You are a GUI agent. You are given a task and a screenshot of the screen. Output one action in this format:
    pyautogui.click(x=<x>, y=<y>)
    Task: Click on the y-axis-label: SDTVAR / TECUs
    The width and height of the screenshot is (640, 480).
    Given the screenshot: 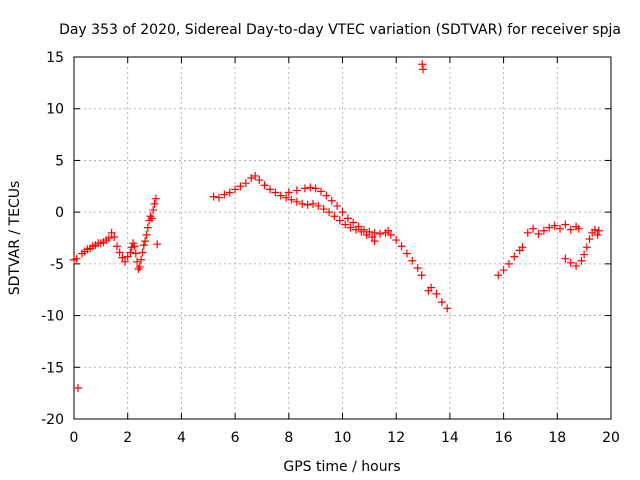 What is the action you would take?
    pyautogui.click(x=15, y=238)
    